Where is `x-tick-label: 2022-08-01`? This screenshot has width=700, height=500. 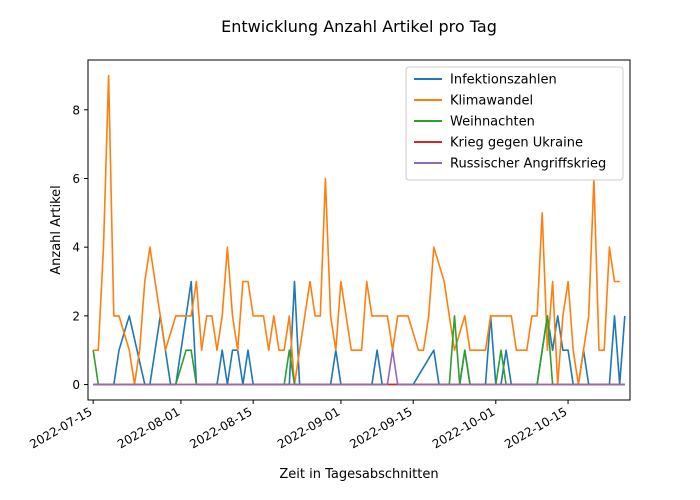
x-tick-label: 2022-08-01 is located at coordinates (148, 427).